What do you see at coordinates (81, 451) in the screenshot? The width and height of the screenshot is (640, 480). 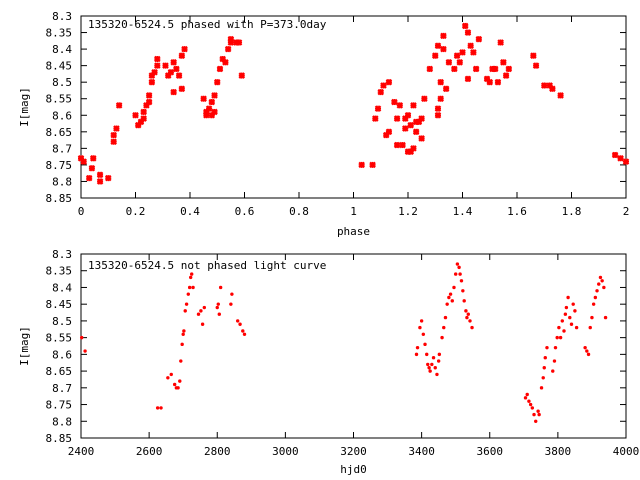 I see `x-tick-label: 2400` at bounding box center [81, 451].